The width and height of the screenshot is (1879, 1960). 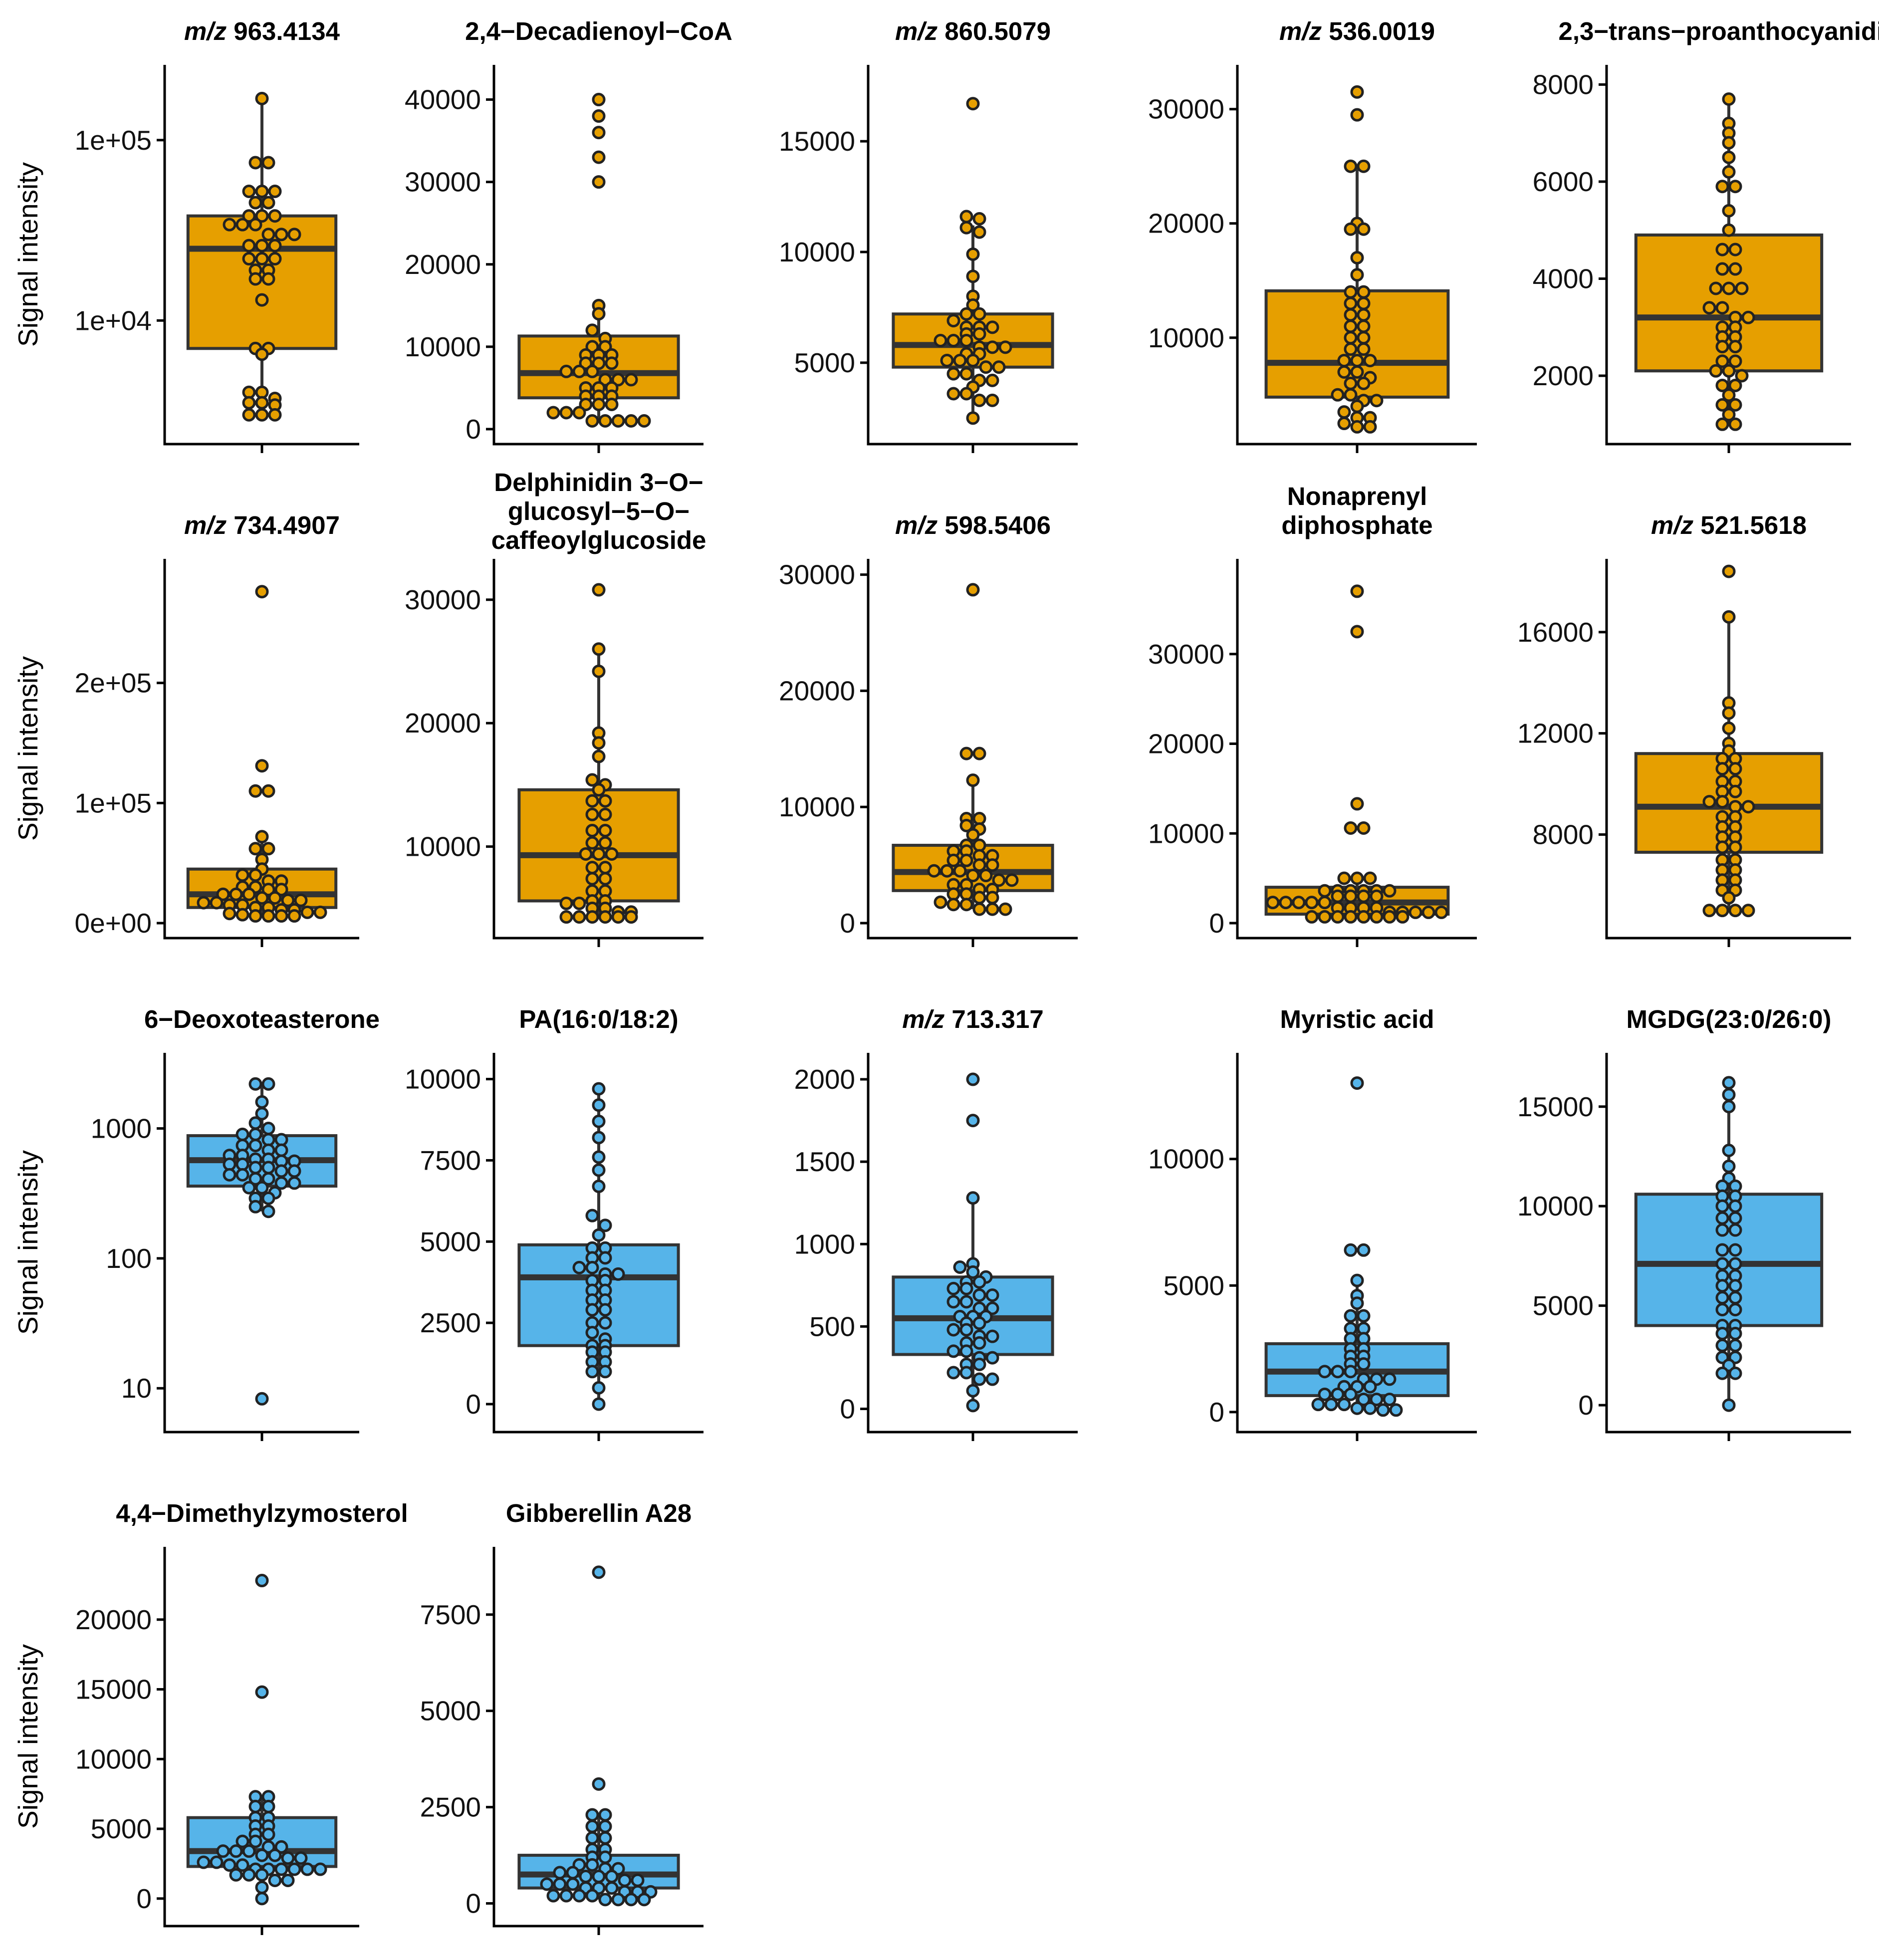 What do you see at coordinates (817, 141) in the screenshot?
I see `y-tick-label: 15000` at bounding box center [817, 141].